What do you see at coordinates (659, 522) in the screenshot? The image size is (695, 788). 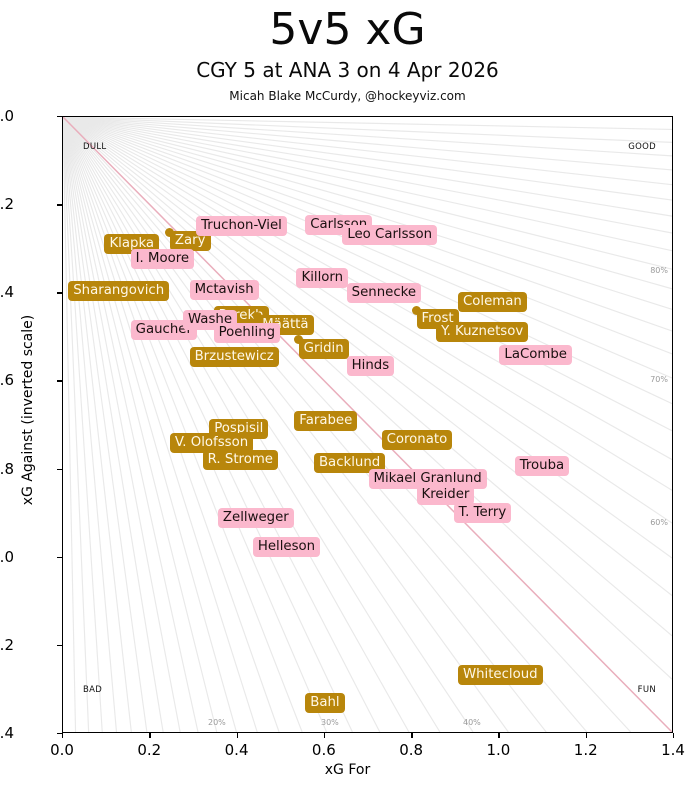 I see `gridline-label-60pct: 60%` at bounding box center [659, 522].